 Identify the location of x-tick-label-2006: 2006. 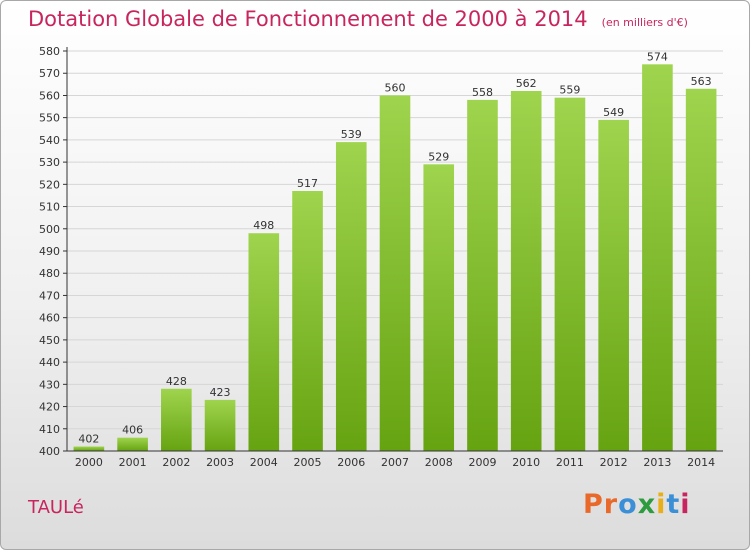
(351, 462).